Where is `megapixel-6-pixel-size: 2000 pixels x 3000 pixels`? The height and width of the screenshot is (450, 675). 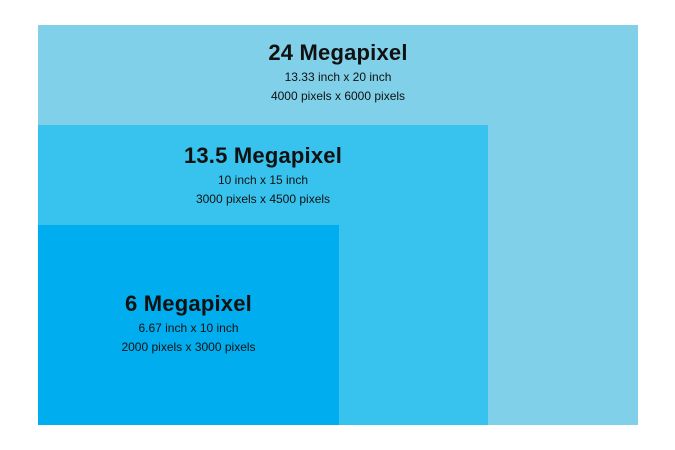
megapixel-6-pixel-size: 2000 pixels x 3000 pixels is located at coordinates (188, 347).